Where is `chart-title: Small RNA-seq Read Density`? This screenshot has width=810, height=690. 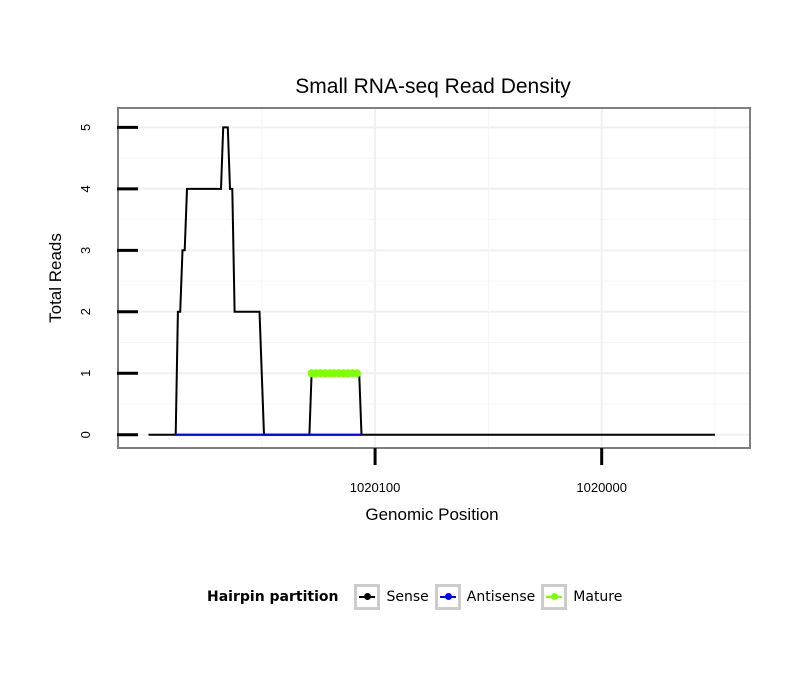
chart-title: Small RNA-seq Read Density is located at coordinates (433, 86).